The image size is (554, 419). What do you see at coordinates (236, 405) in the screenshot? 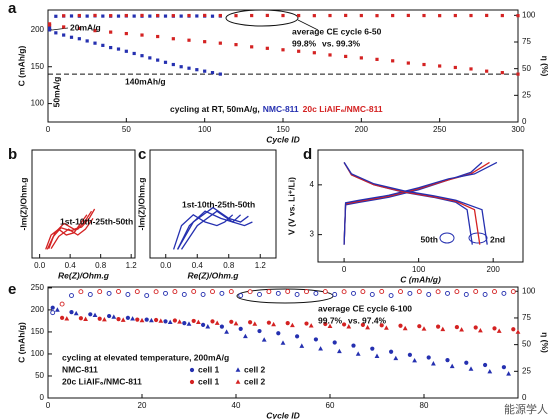
I see `x-tick-label: 40` at bounding box center [236, 405].